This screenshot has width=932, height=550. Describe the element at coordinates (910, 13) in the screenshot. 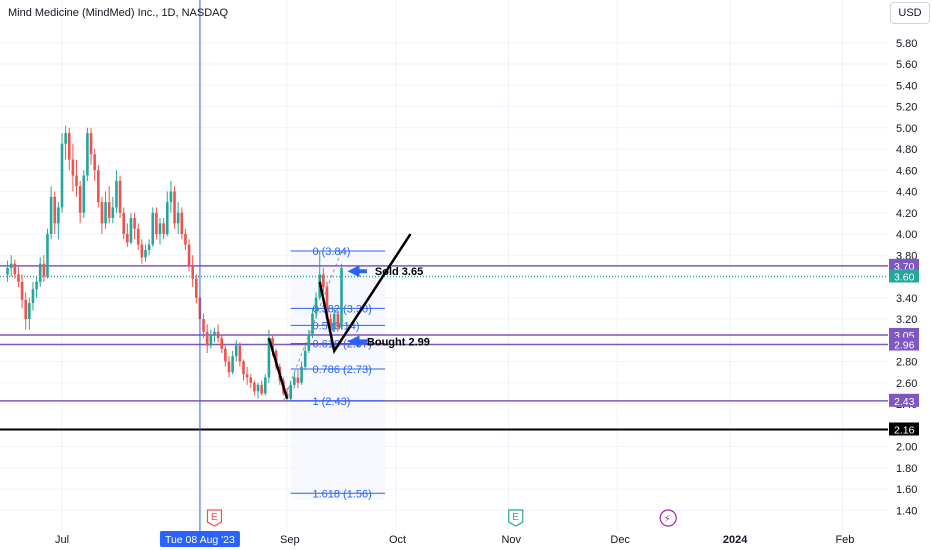

I see `currency-button: USD` at that location.